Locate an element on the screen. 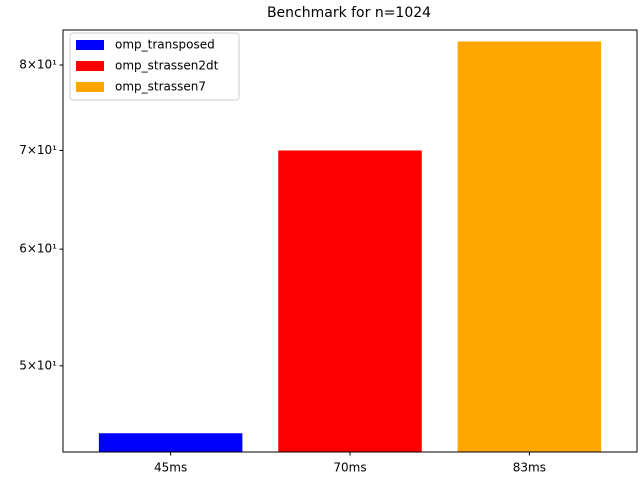 This screenshot has height=484, width=640. legend-label: omp_strassen7 is located at coordinates (160, 87).